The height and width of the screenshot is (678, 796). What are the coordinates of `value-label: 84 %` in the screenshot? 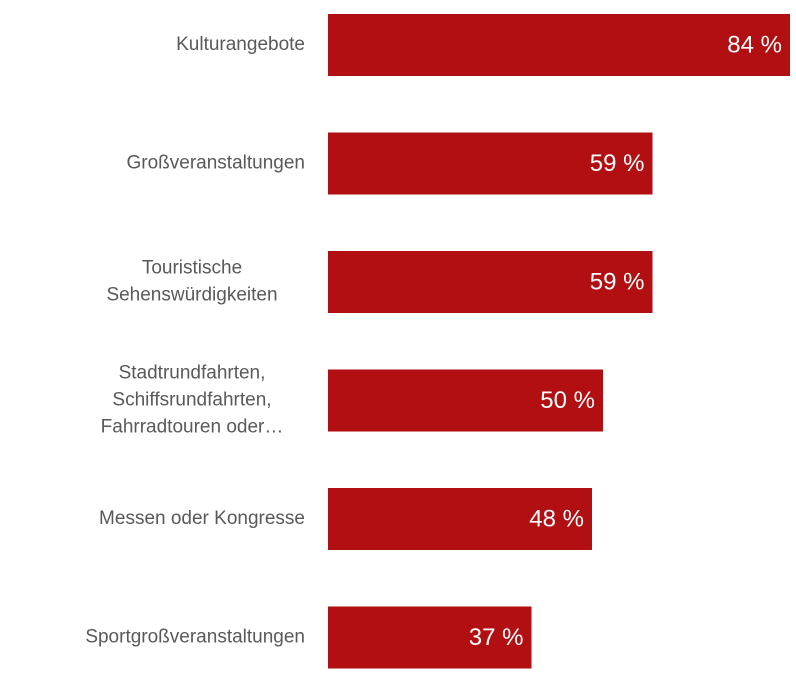 It's located at (754, 44).